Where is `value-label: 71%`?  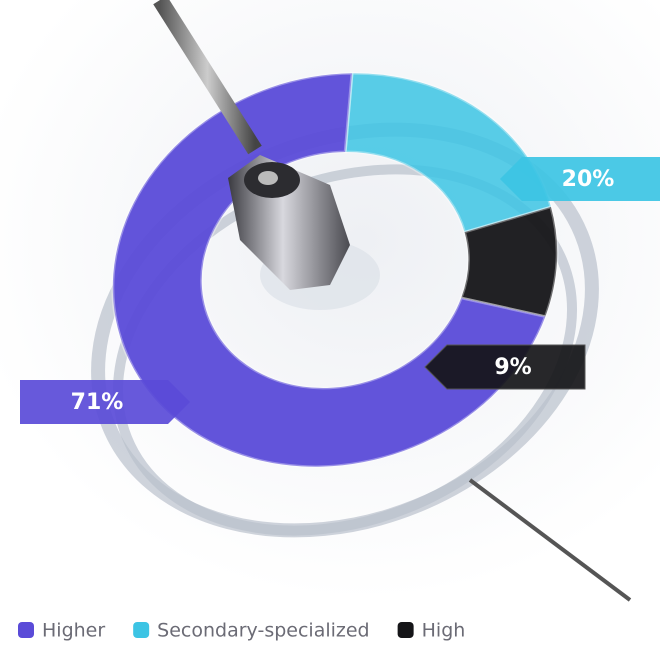
value-label: 71% is located at coordinates (97, 402).